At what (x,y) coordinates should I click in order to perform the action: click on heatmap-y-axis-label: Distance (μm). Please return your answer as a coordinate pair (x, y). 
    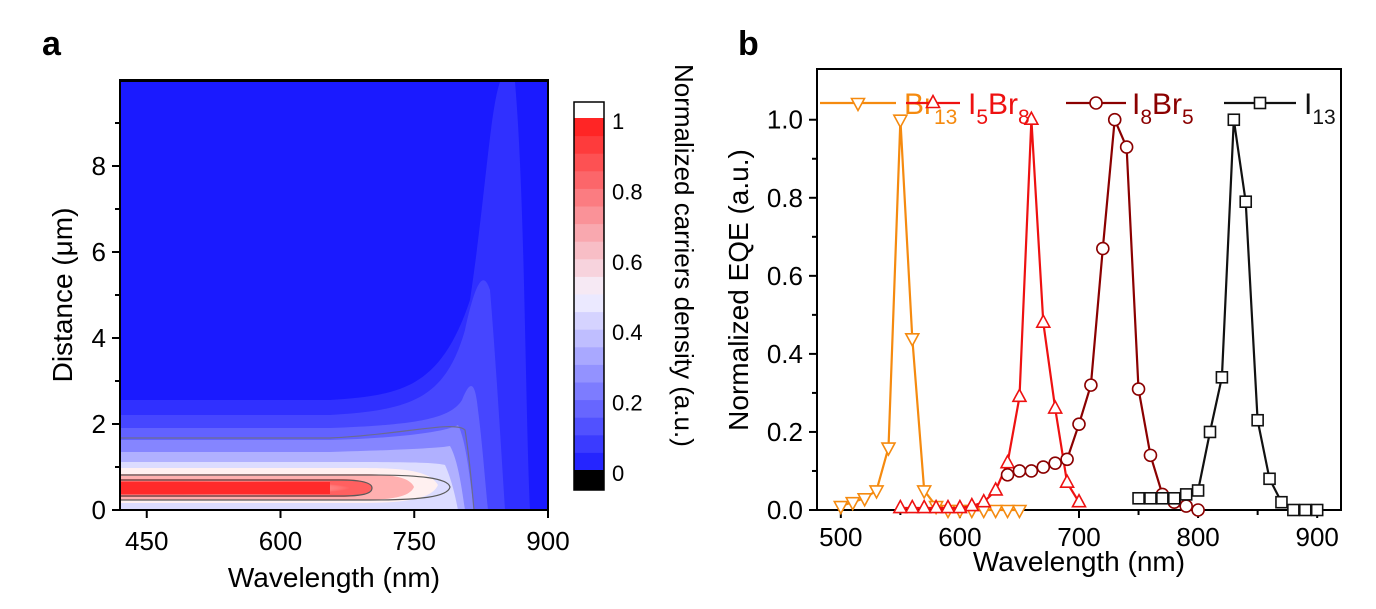
    Looking at the image, I should click on (62, 295).